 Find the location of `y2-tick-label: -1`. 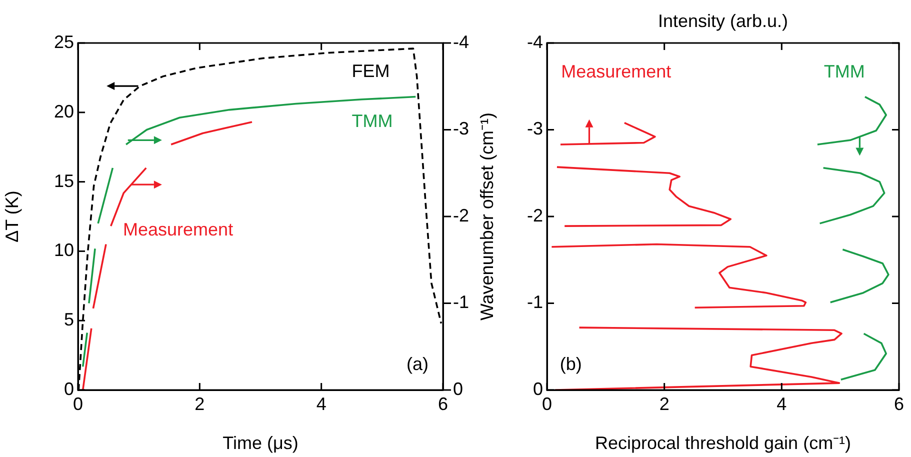

y2-tick-label: -1 is located at coordinates (461, 302).